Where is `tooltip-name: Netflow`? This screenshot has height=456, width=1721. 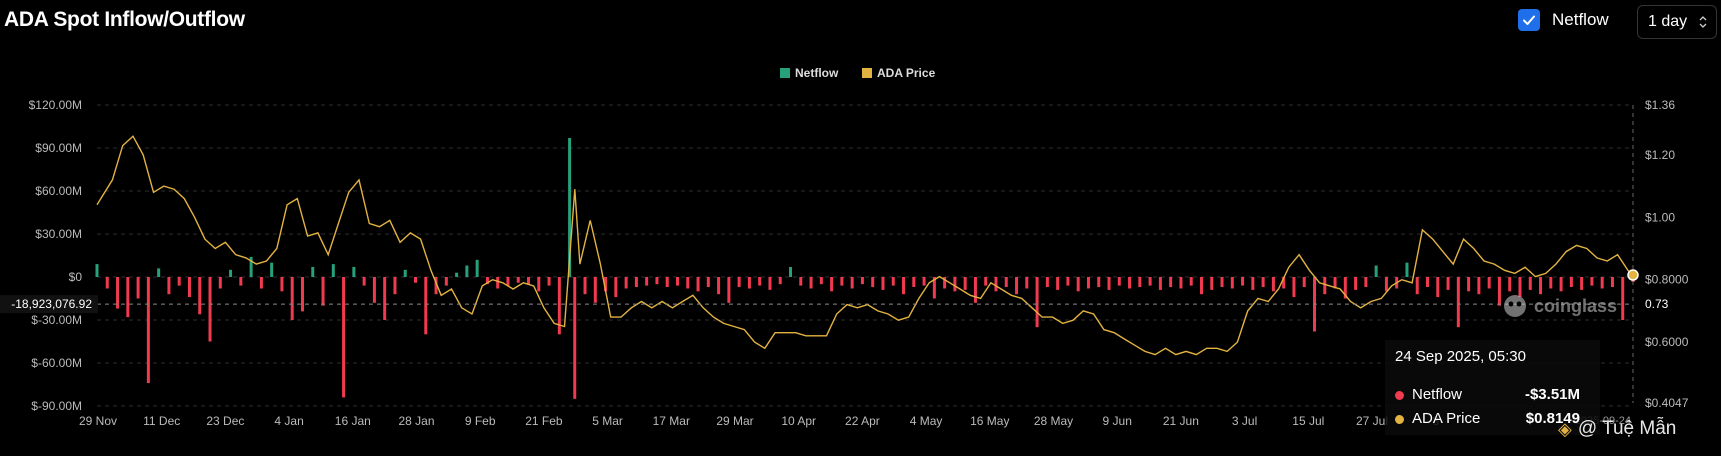
tooltip-name: Netflow is located at coordinates (1437, 394).